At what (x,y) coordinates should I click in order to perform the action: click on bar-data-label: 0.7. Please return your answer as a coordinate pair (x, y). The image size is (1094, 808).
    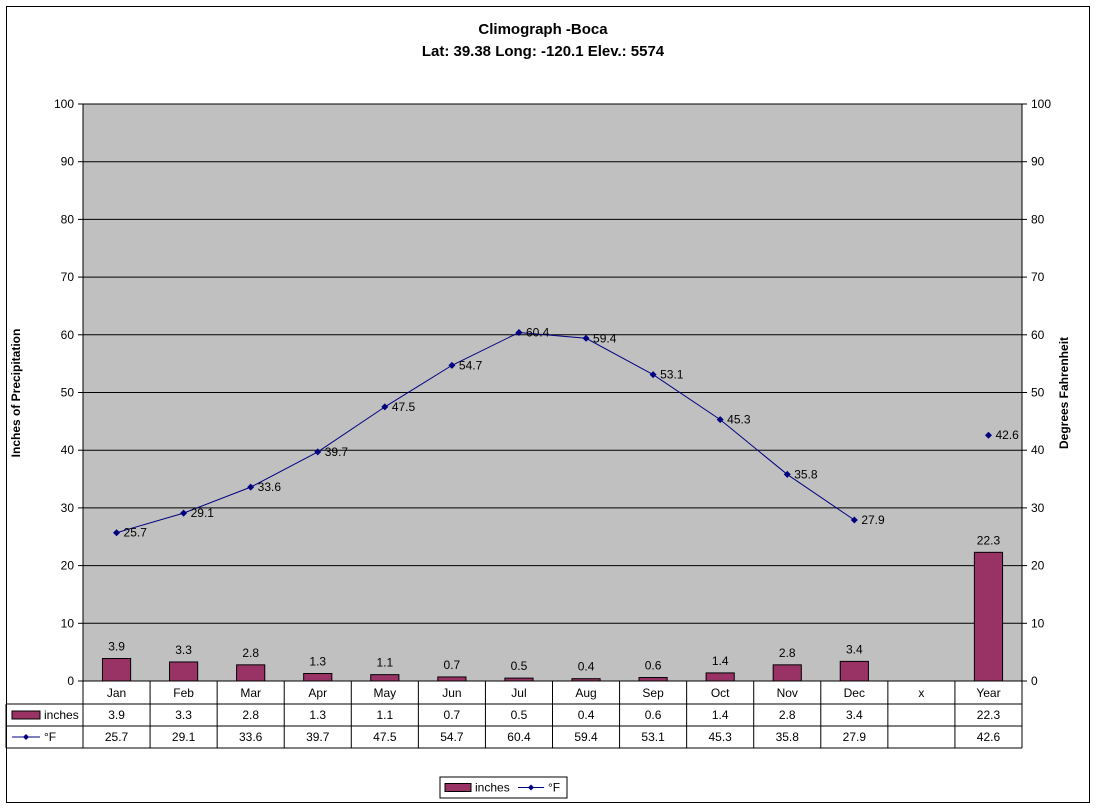
    Looking at the image, I should click on (452, 665).